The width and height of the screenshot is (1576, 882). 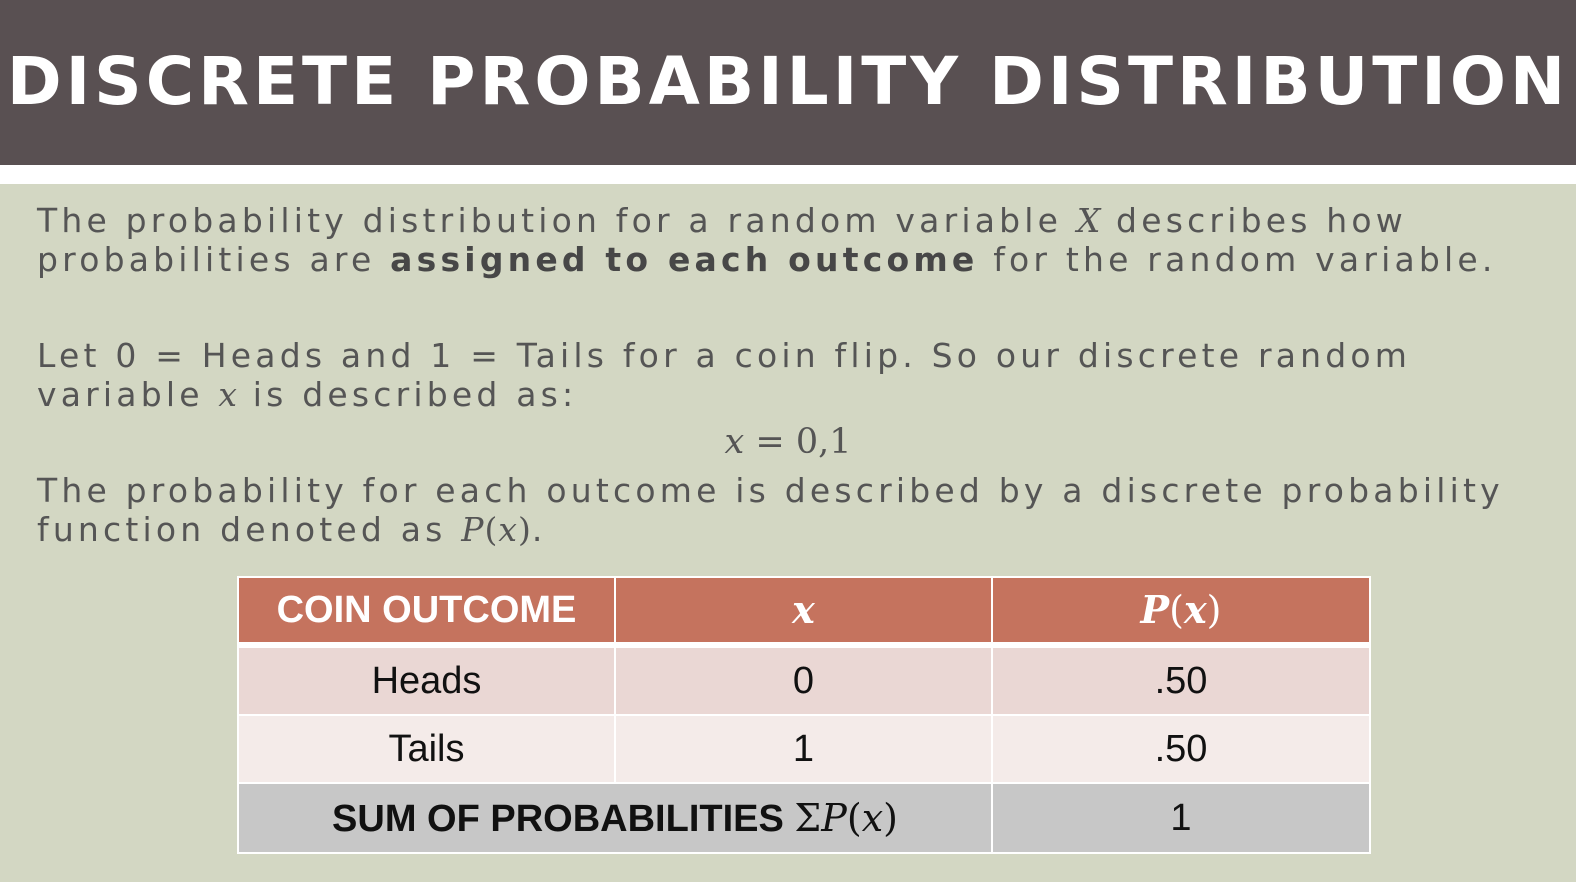 I want to click on table-row: Heads 0 .50, so click(x=804, y=680).